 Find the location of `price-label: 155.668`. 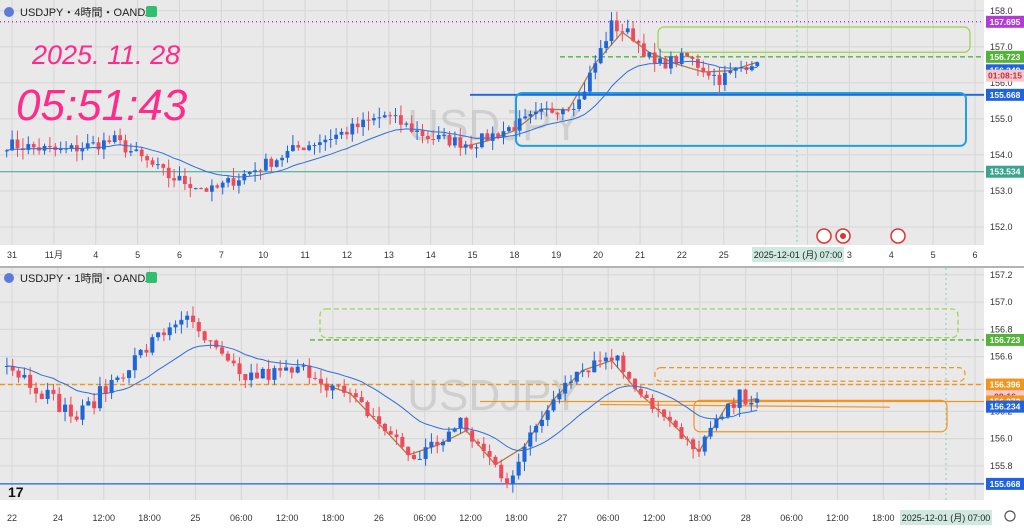

price-label: 155.668 is located at coordinates (1005, 95).